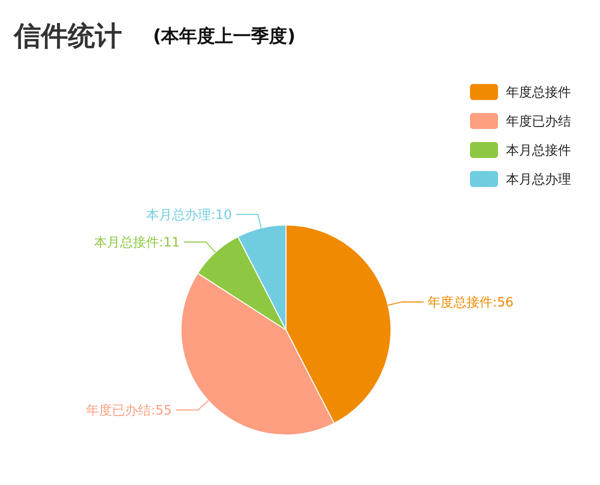 The height and width of the screenshot is (485, 600). What do you see at coordinates (137, 242) in the screenshot?
I see `data-label: 本月总接件:11` at bounding box center [137, 242].